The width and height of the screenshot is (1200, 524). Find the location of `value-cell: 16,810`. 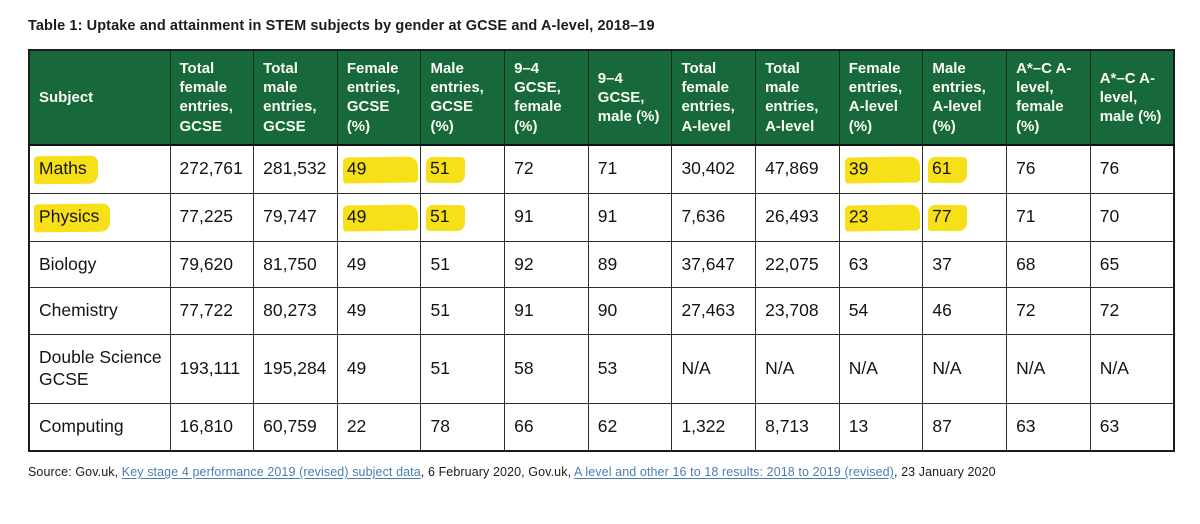

value-cell: 16,810 is located at coordinates (212, 427).